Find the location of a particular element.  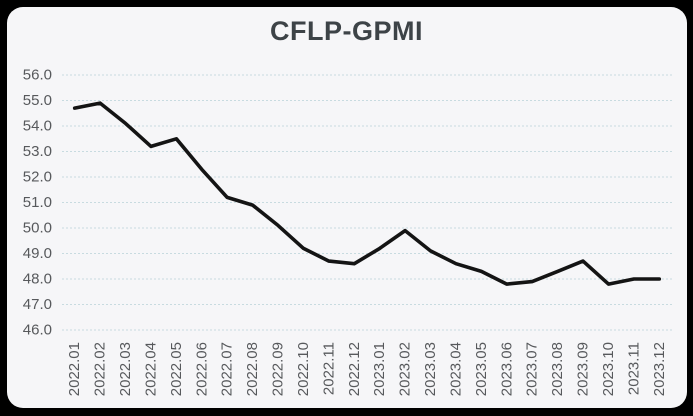

x-tick-label: 2022.11 is located at coordinates (328, 368).